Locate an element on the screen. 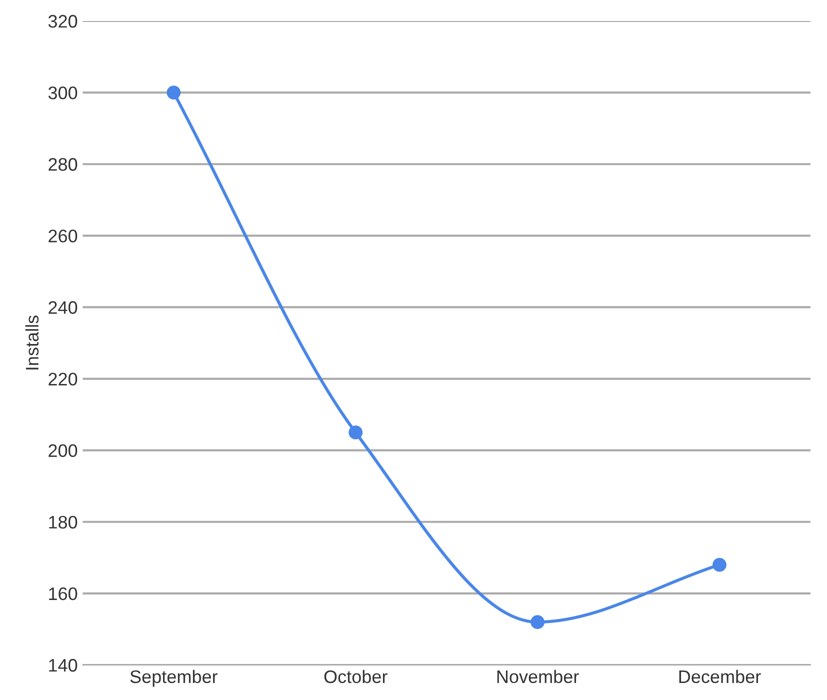 The image size is (827, 700). y-tick-label: 260 is located at coordinates (63, 236).